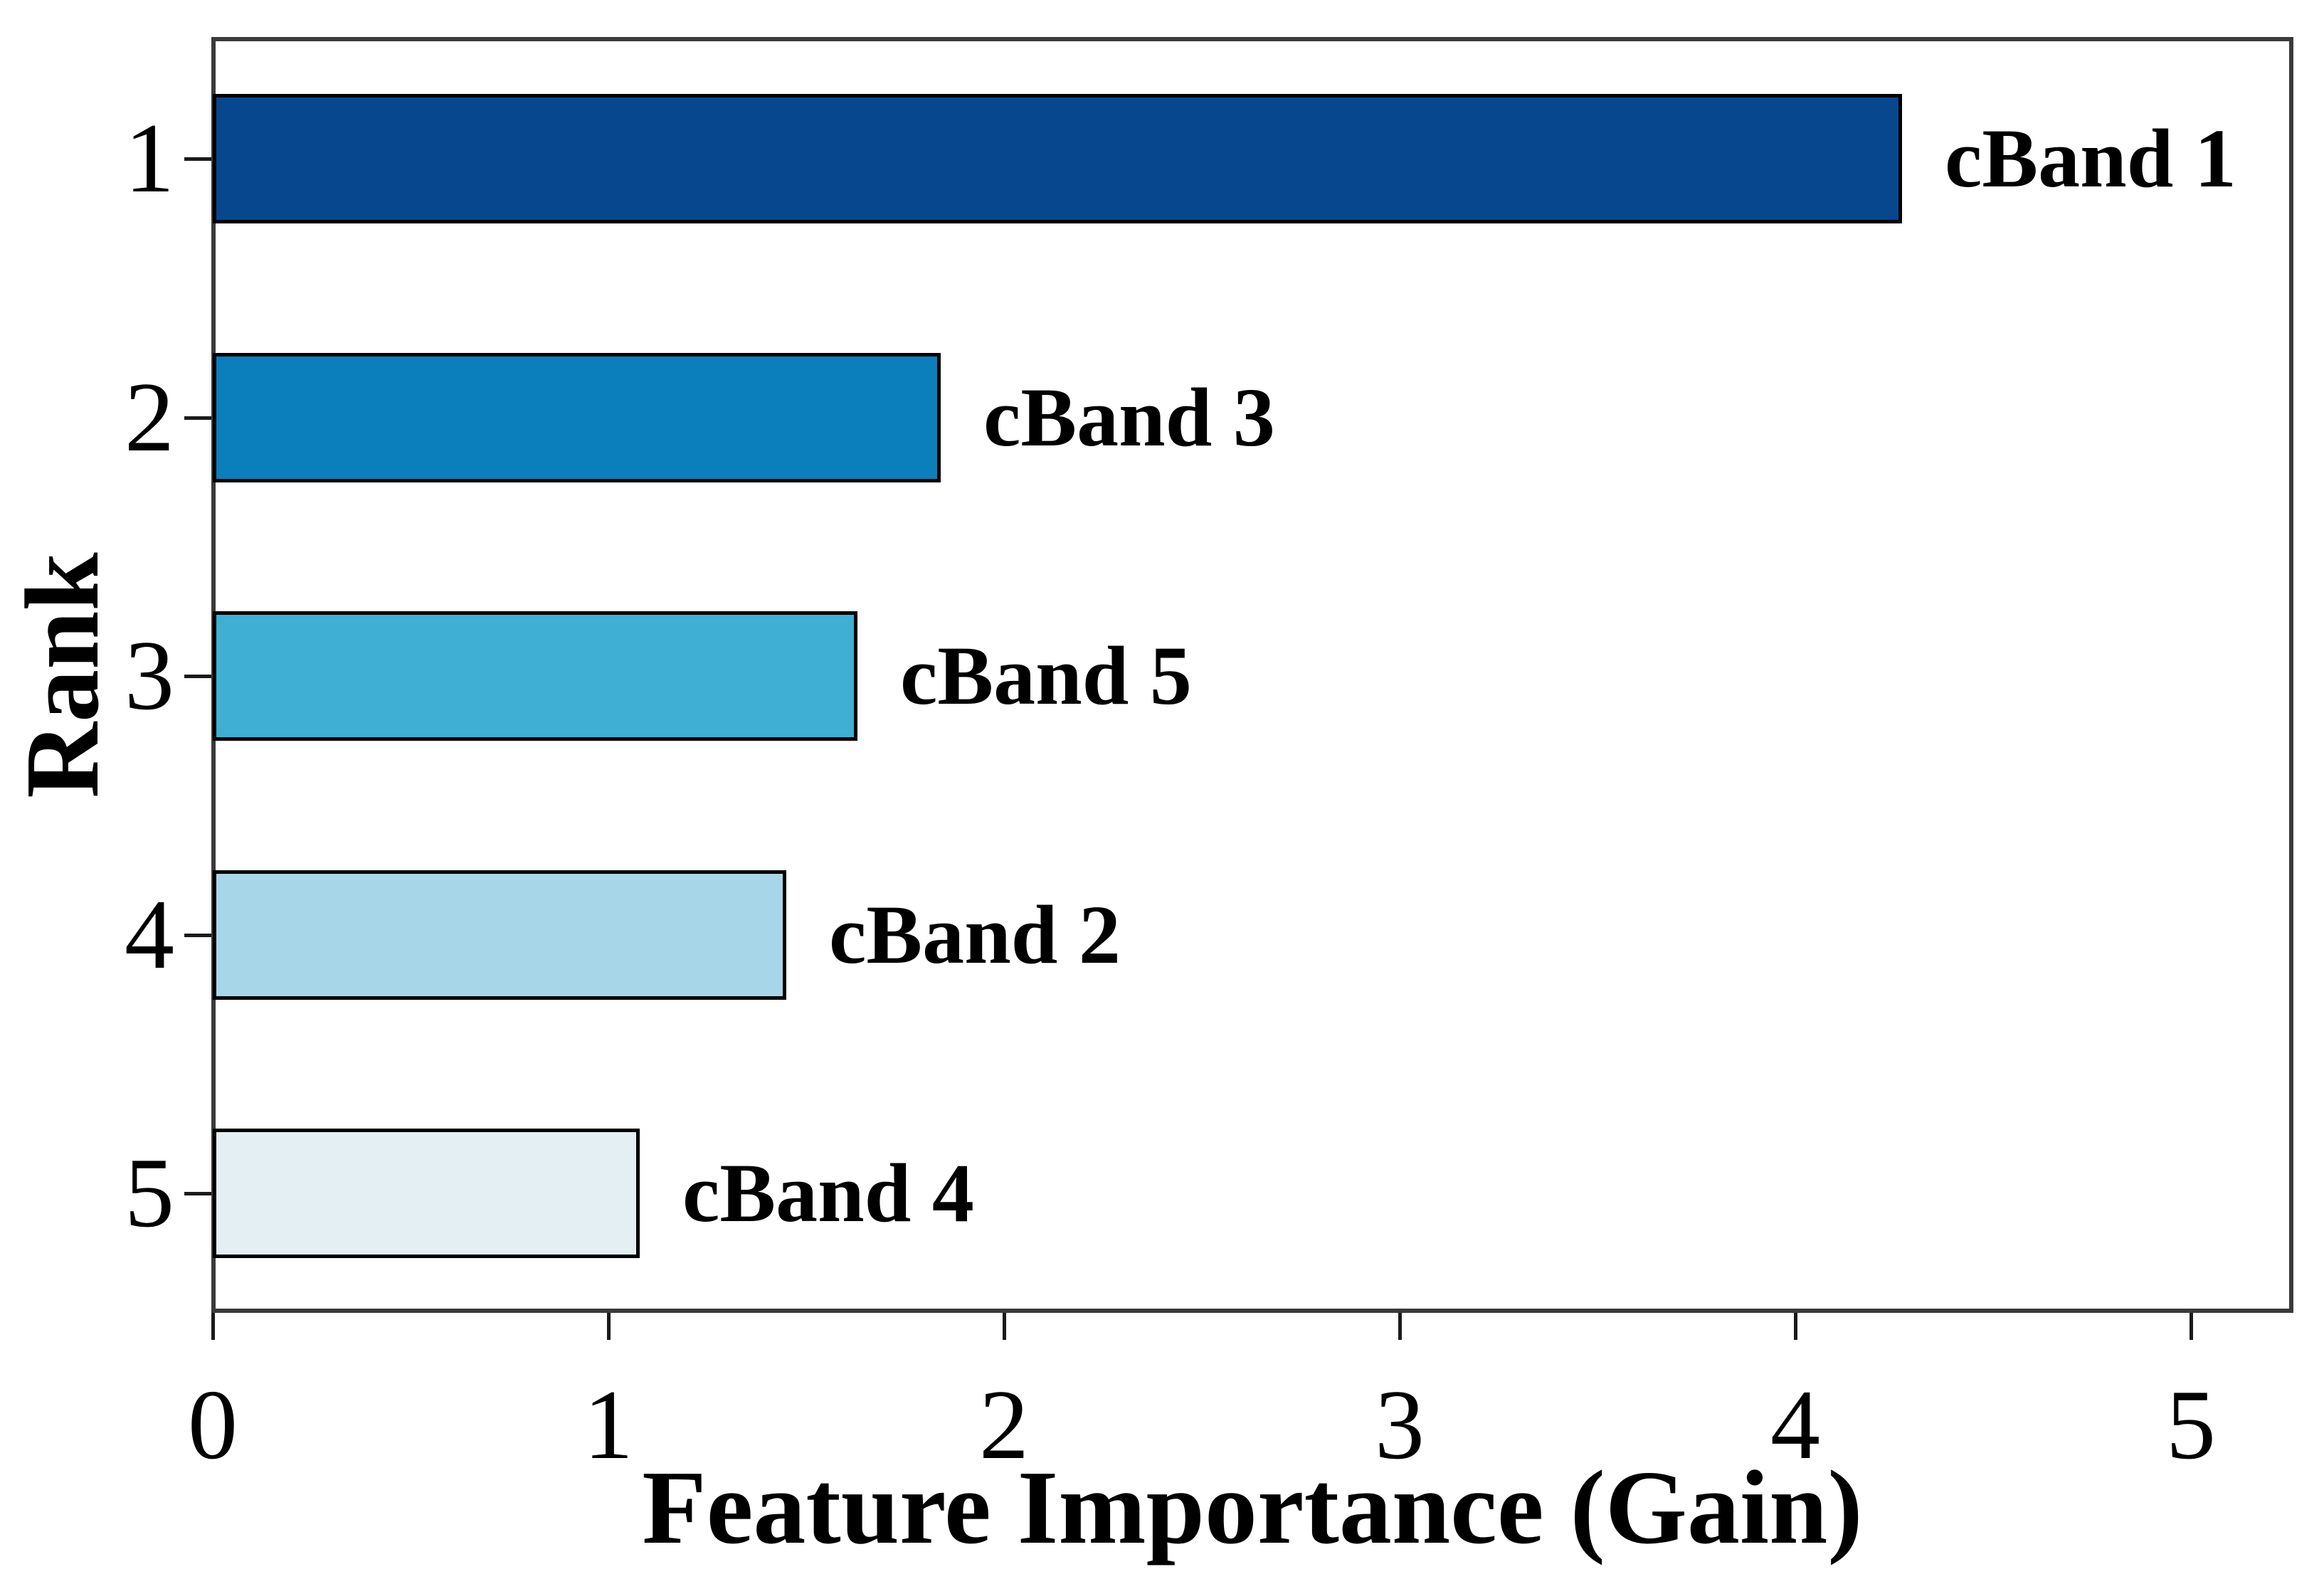 The height and width of the screenshot is (1579, 2324). What do you see at coordinates (1795, 1425) in the screenshot?
I see `x-tick-label-4: 4` at bounding box center [1795, 1425].